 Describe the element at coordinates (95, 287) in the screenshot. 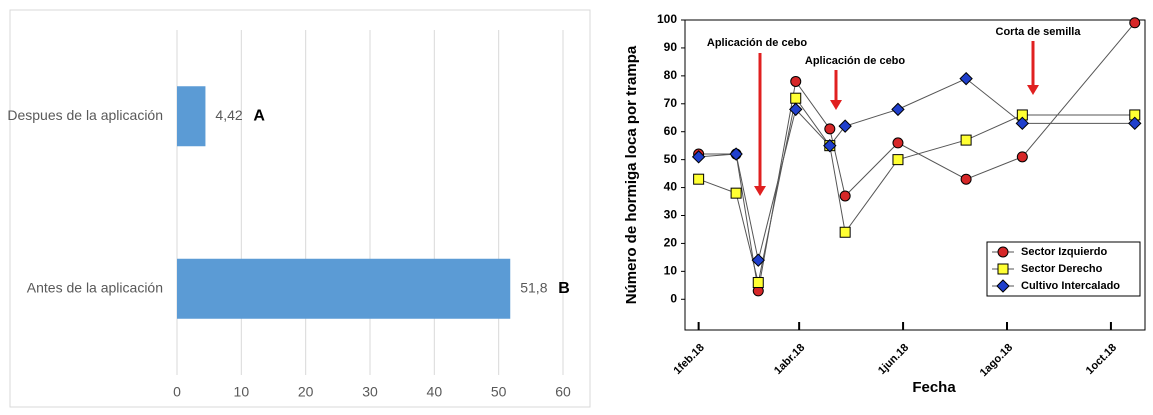

I see `y-tick-label: Antes de la aplicación` at that location.